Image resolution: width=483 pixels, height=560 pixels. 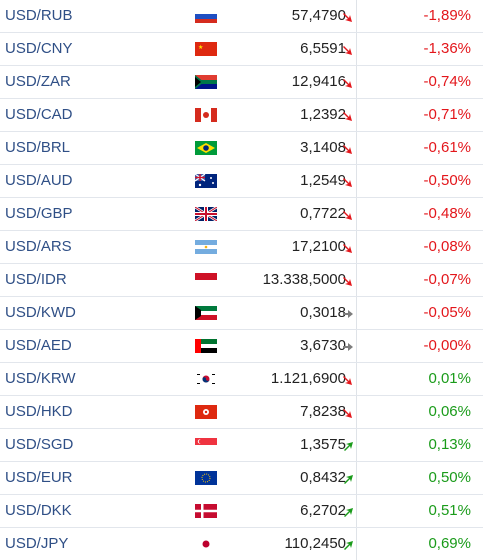 I want to click on table-row: USD/CAD 1,2392 -0,71%, so click(x=241, y=115).